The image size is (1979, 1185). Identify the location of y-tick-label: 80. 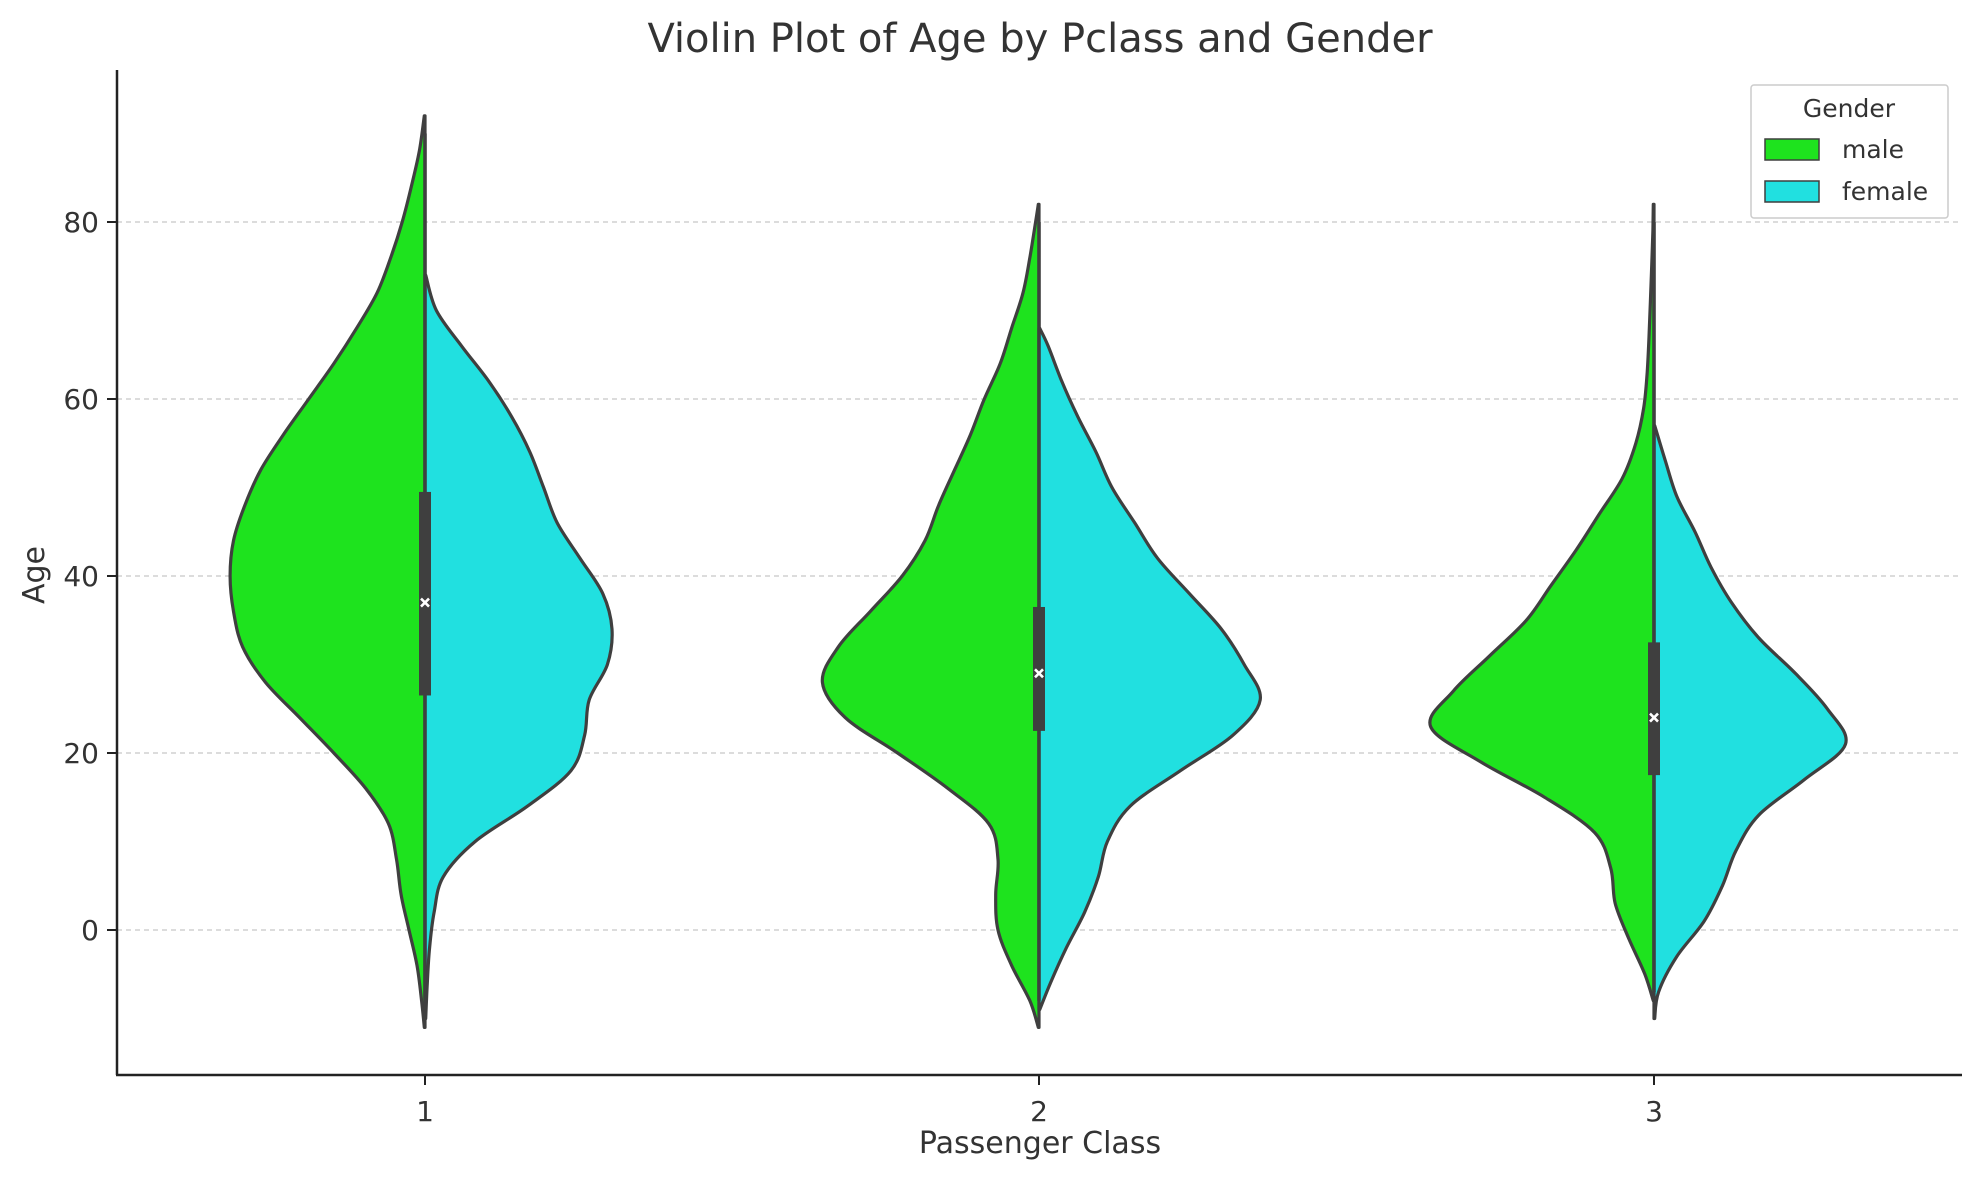
(81, 222).